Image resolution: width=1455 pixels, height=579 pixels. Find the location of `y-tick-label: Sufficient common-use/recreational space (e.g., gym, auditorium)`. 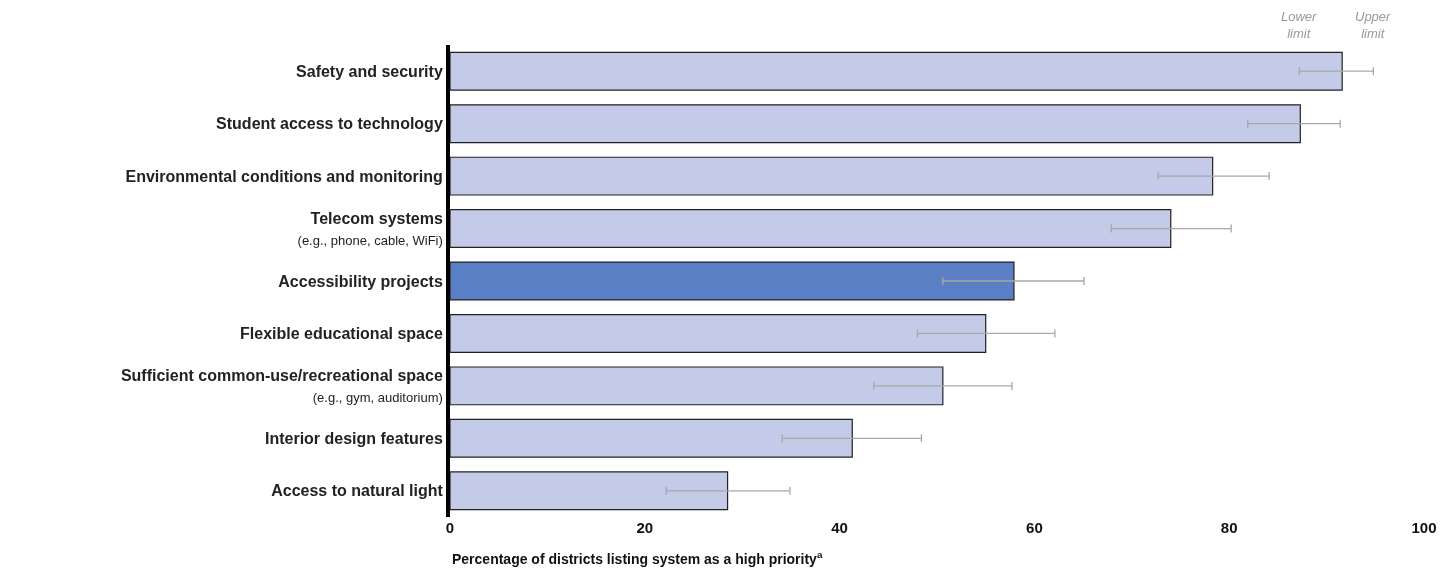

y-tick-label: Sufficient common-use/recreational space (e.g., gym, auditorium) is located at coordinates (281, 386).